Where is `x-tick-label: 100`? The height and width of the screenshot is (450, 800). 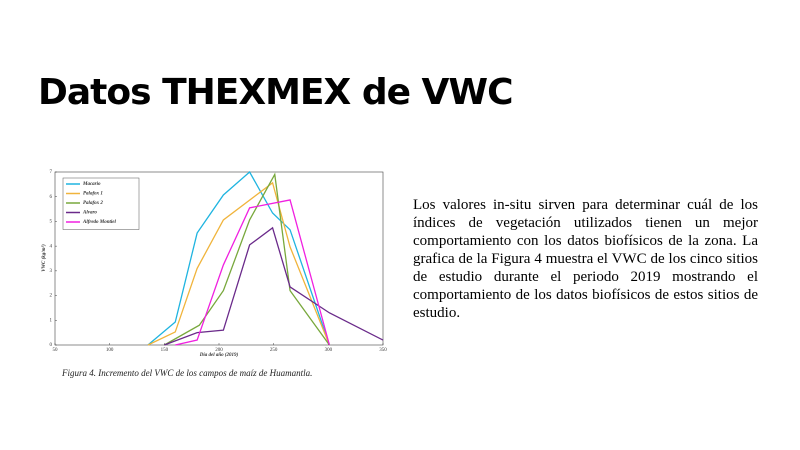 x-tick-label: 100 is located at coordinates (110, 350).